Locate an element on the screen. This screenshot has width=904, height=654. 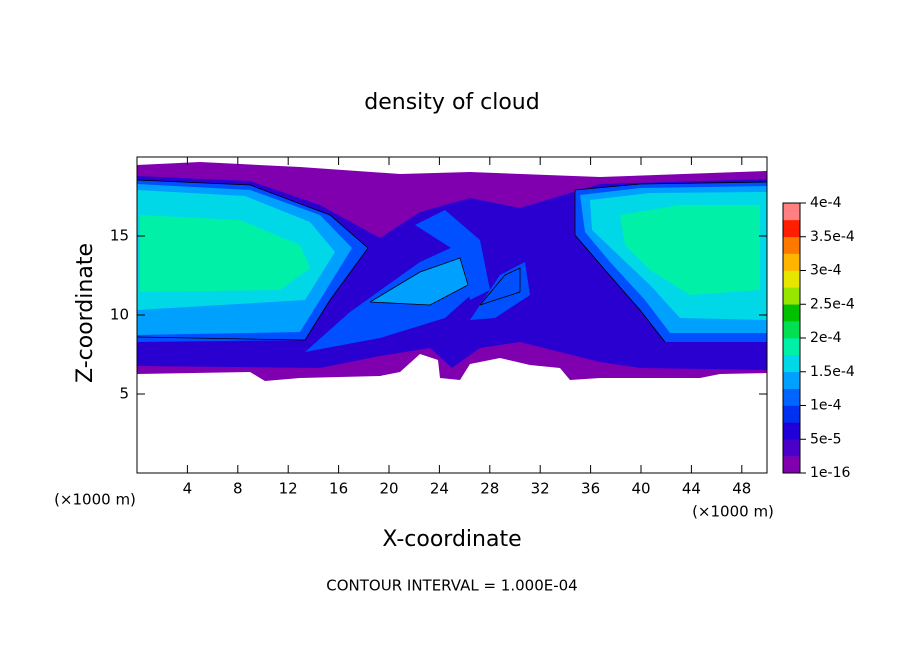
x-unit: (×1000 m) is located at coordinates (733, 512).